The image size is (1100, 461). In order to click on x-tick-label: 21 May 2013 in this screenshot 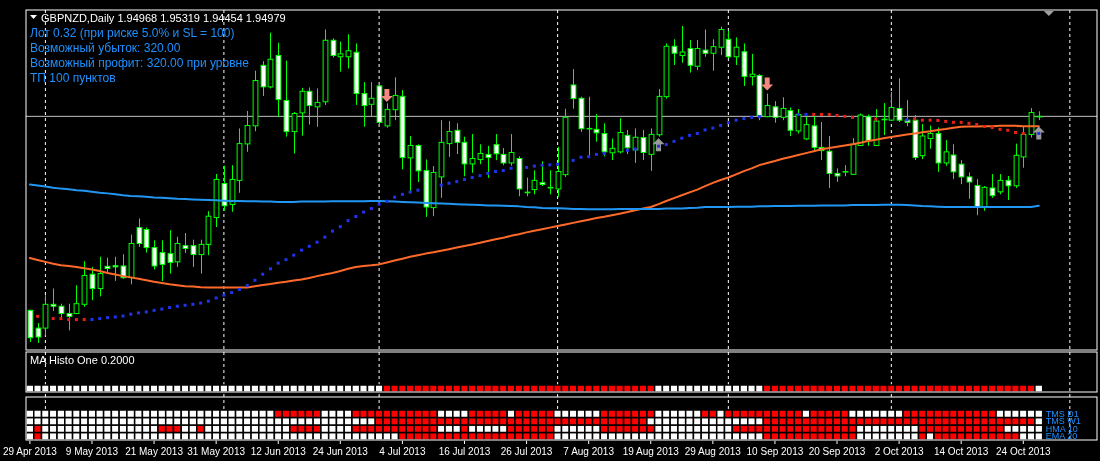, I will do `click(154, 451)`.